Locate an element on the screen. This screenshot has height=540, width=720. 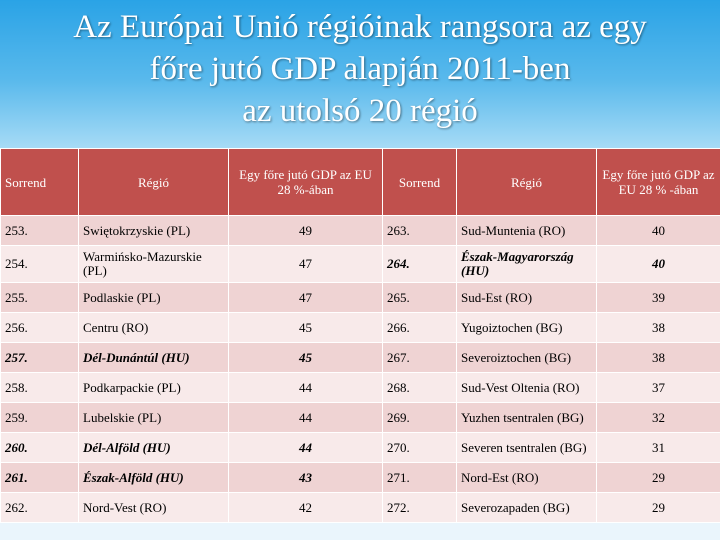
rank-left-cell: 253. is located at coordinates (39, 230).